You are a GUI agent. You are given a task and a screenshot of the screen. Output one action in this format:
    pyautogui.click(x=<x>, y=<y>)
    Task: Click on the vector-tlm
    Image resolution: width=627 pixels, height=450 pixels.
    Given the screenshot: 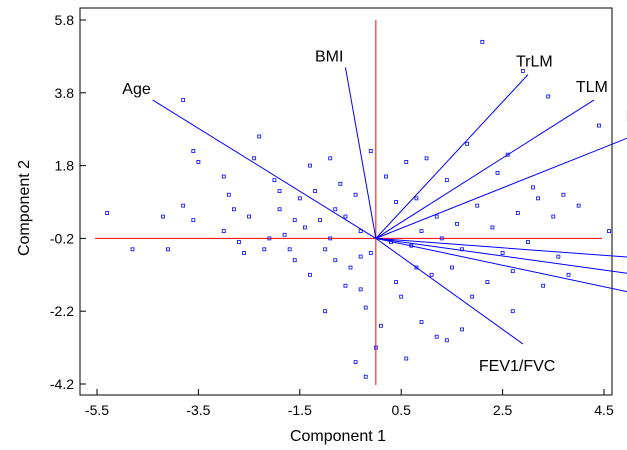 What is the action you would take?
    pyautogui.click(x=485, y=169)
    